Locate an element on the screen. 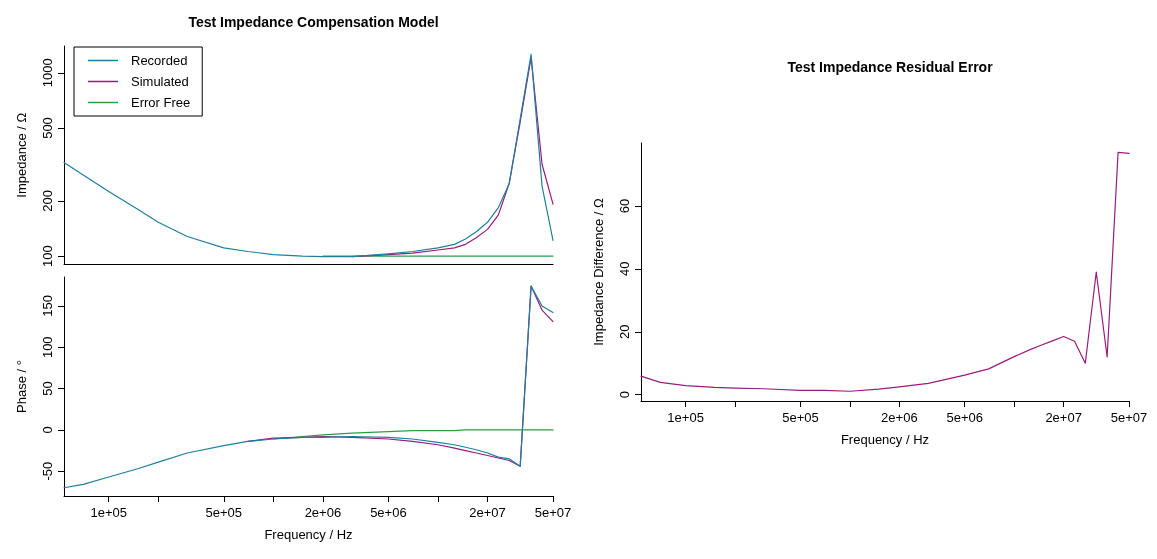  y-tick-label: 50 is located at coordinates (47, 388).